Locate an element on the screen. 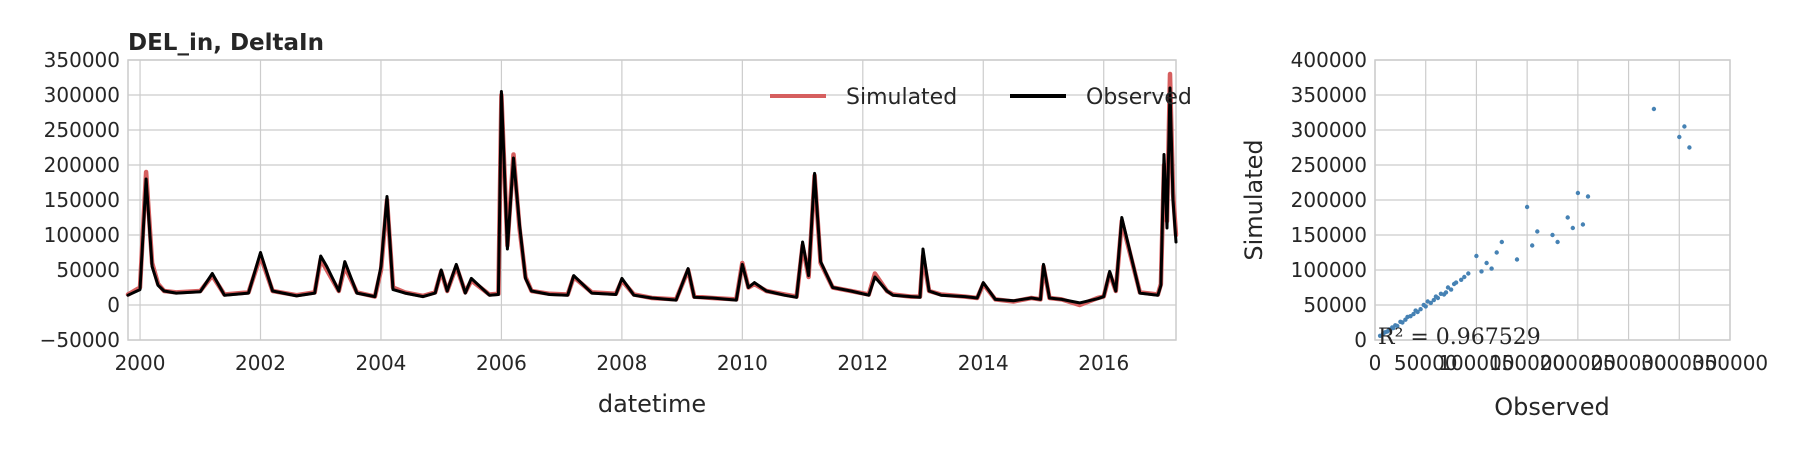 The image size is (1800, 450). scatter-grid is located at coordinates (1552, 200).